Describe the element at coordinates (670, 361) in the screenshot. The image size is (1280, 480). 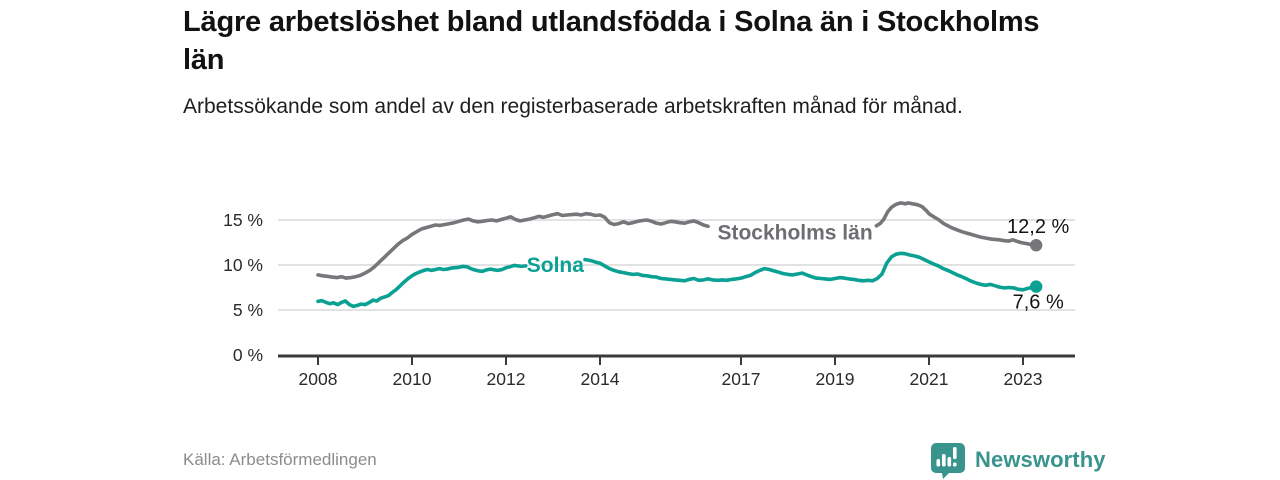
I see `x-axis-tick-marks` at that location.